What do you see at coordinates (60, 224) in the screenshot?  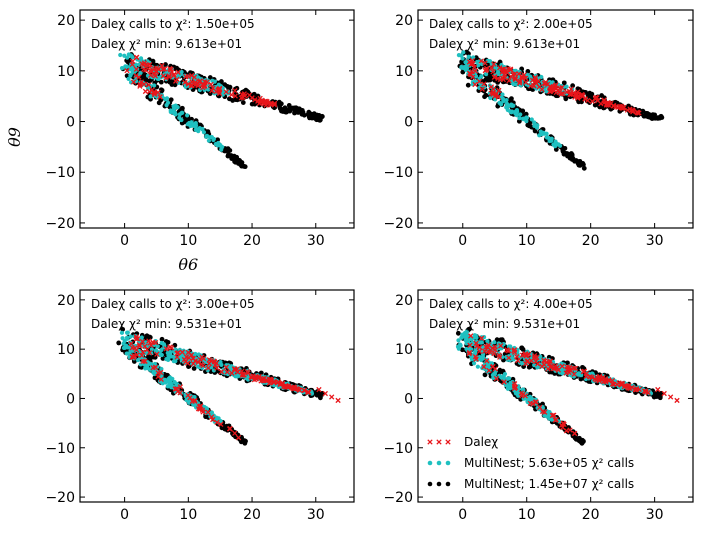 I see `y-tick-label: −20` at bounding box center [60, 224].